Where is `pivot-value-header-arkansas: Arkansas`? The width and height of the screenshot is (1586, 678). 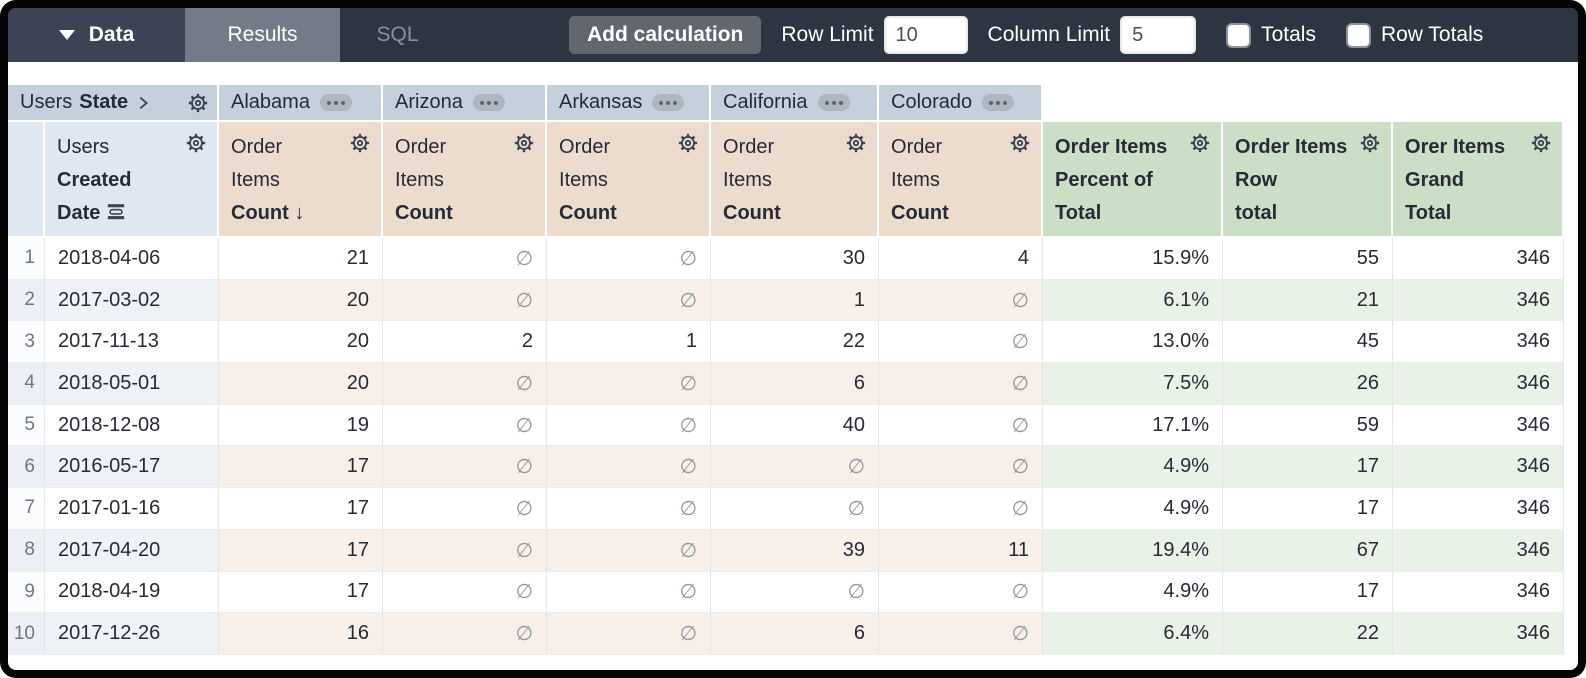
pivot-value-header-arkansas: Arkansas is located at coordinates (629, 103).